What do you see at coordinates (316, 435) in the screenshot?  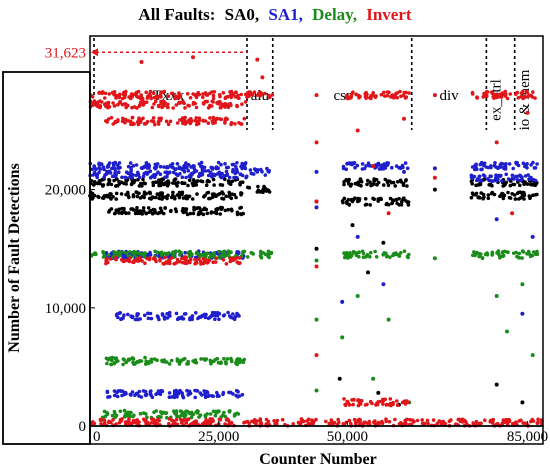 I see `x-axis-frame` at bounding box center [316, 435].